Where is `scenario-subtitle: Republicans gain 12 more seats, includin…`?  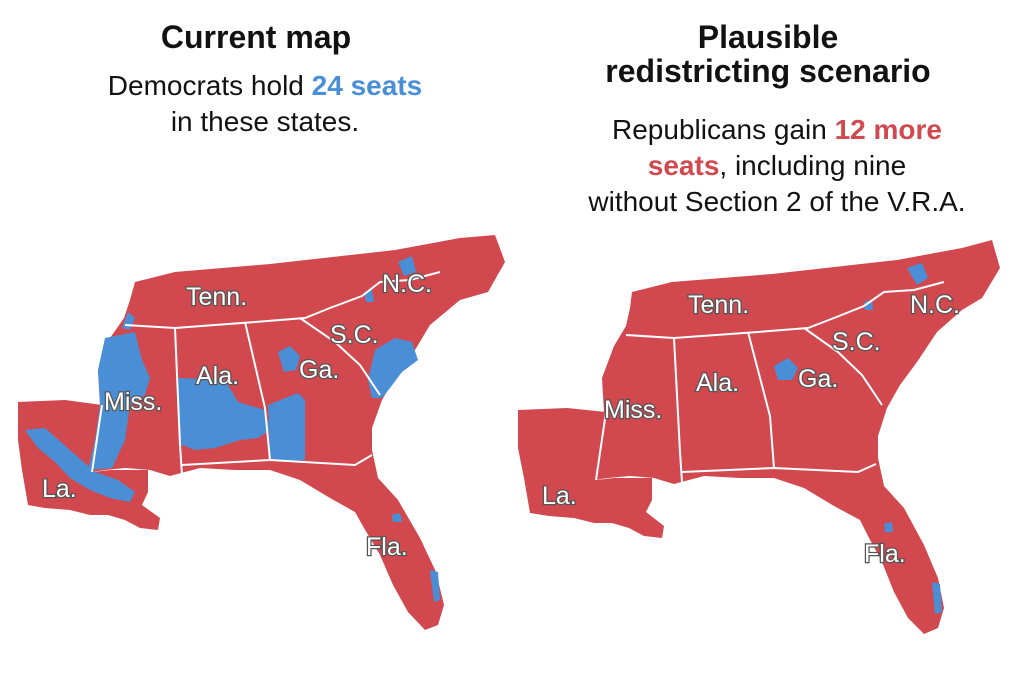
scenario-subtitle: Republicans gain 12 more seats, includin… is located at coordinates (777, 165).